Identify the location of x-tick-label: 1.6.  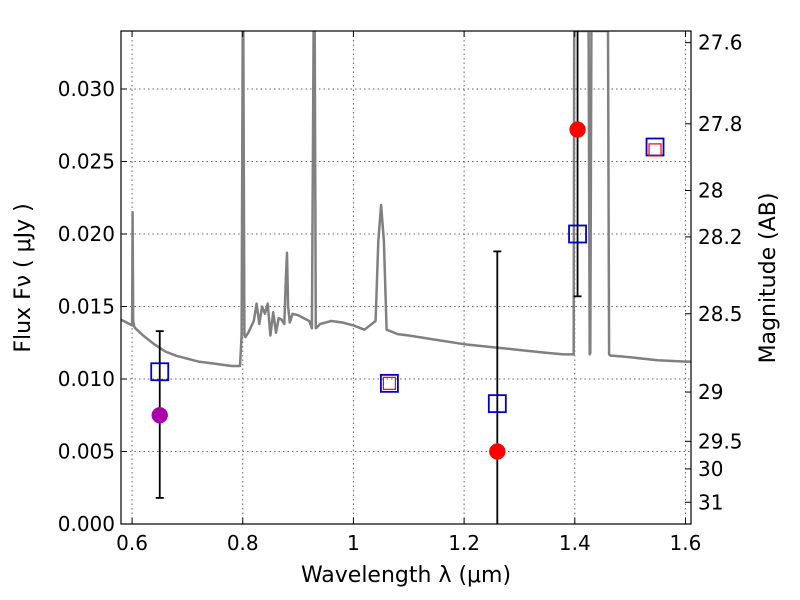
(686, 543).